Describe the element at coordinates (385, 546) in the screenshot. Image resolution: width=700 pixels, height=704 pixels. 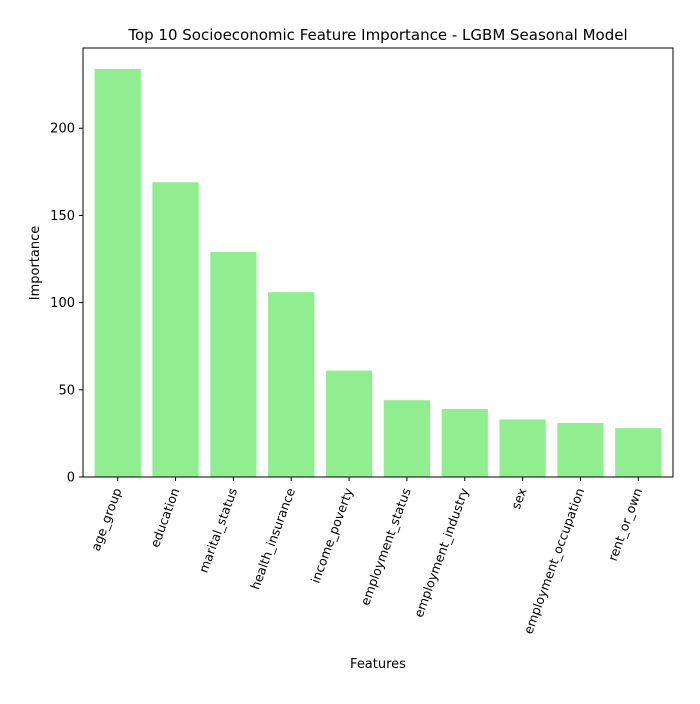
I see `x-tick-label: employment_status` at that location.